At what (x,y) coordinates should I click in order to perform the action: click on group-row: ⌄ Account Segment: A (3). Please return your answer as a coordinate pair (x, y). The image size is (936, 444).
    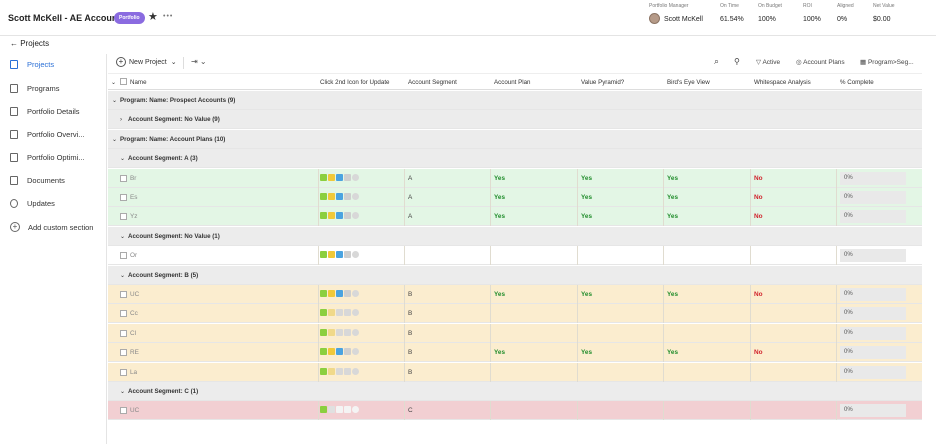
    Looking at the image, I should click on (515, 159).